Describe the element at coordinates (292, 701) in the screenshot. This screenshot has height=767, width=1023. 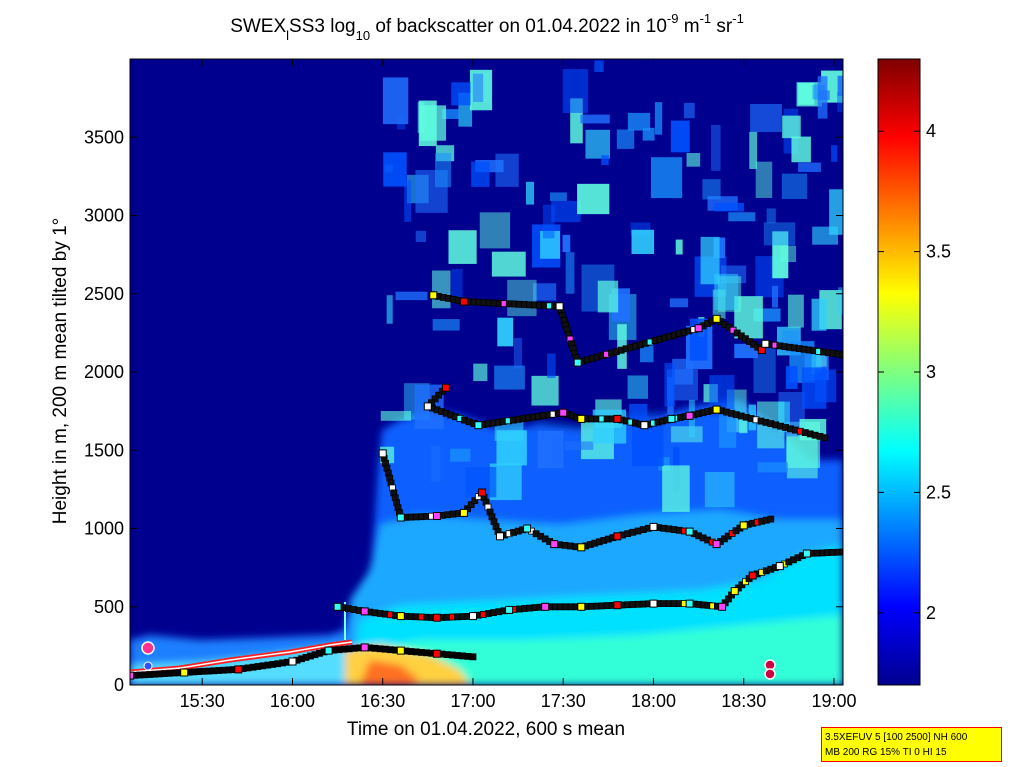
I see `x-tick-label: 16:00` at that location.